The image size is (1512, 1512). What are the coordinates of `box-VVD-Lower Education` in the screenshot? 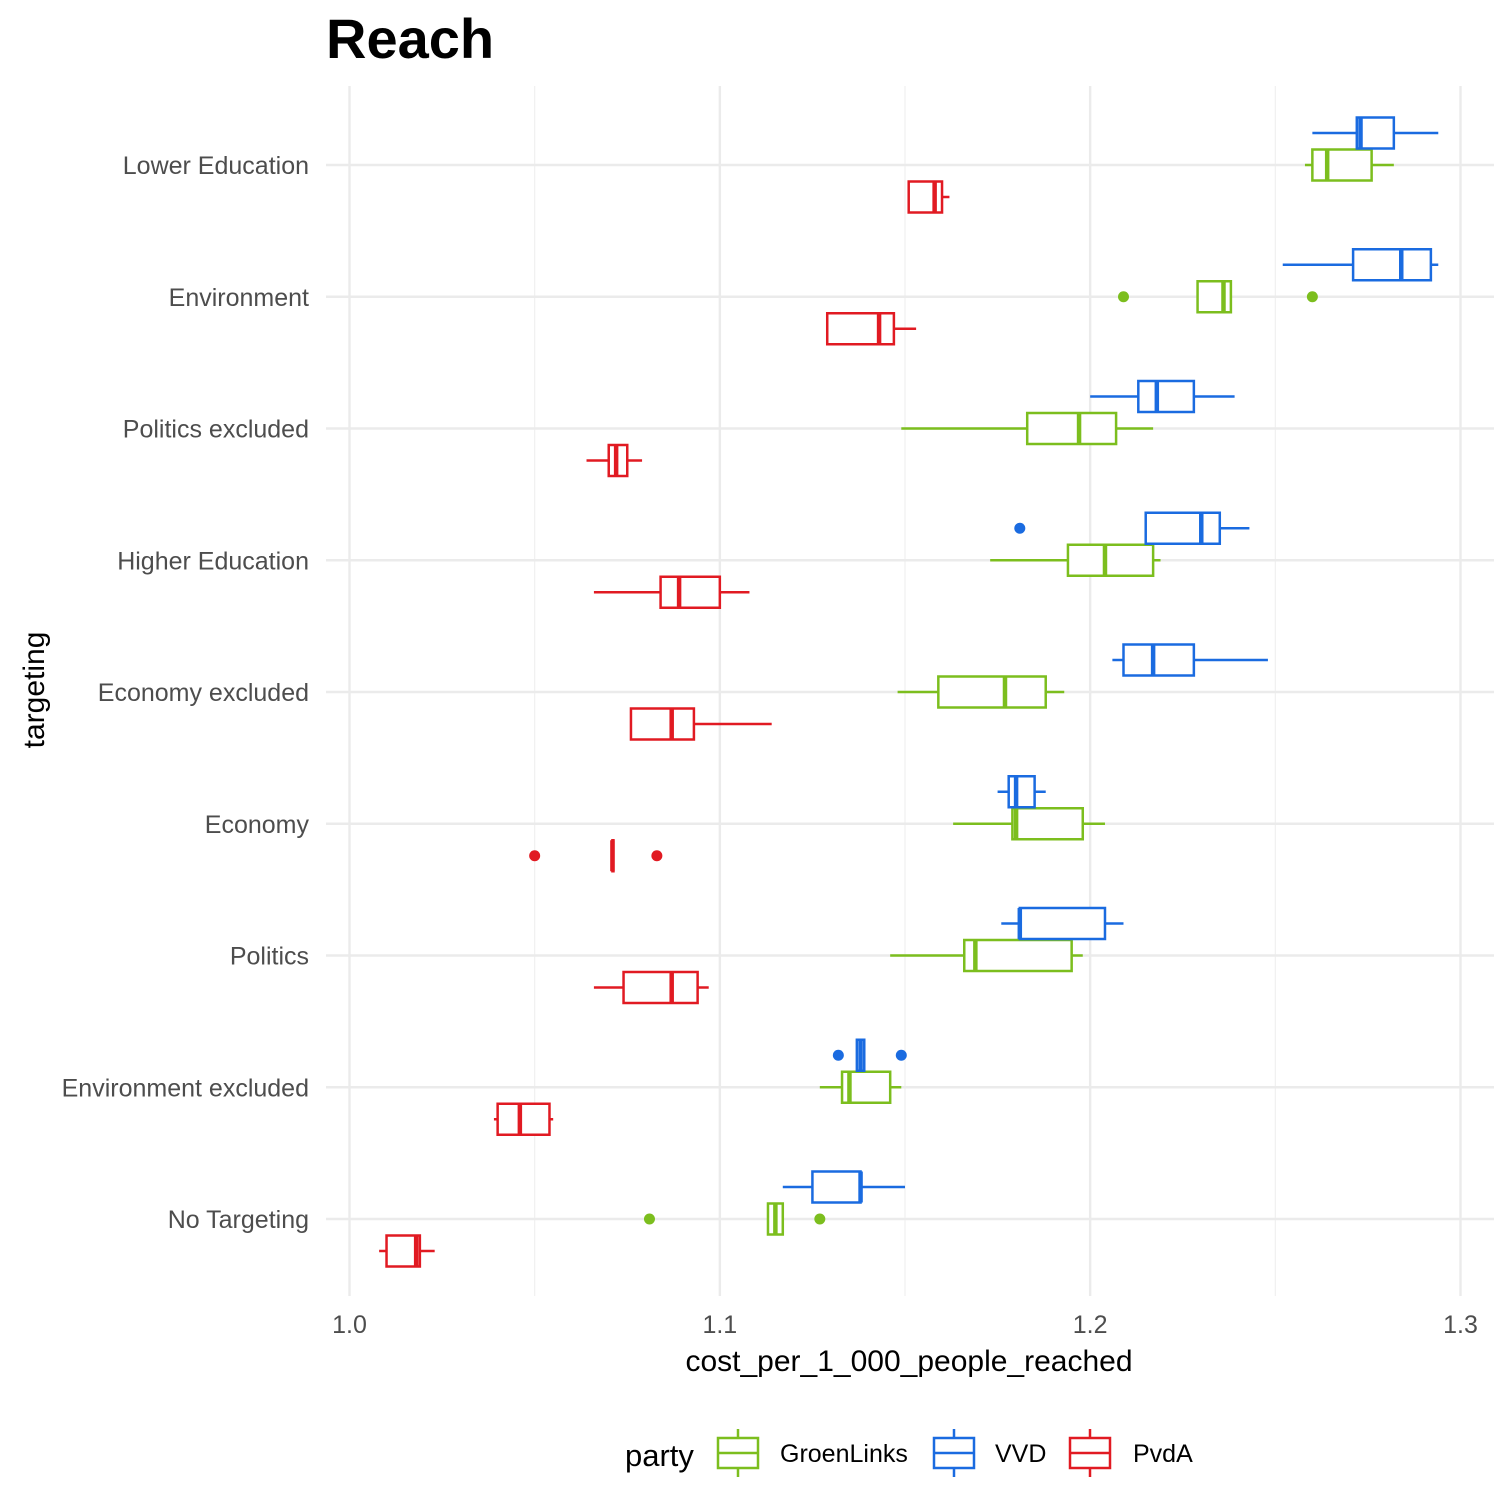 It's located at (1375, 133).